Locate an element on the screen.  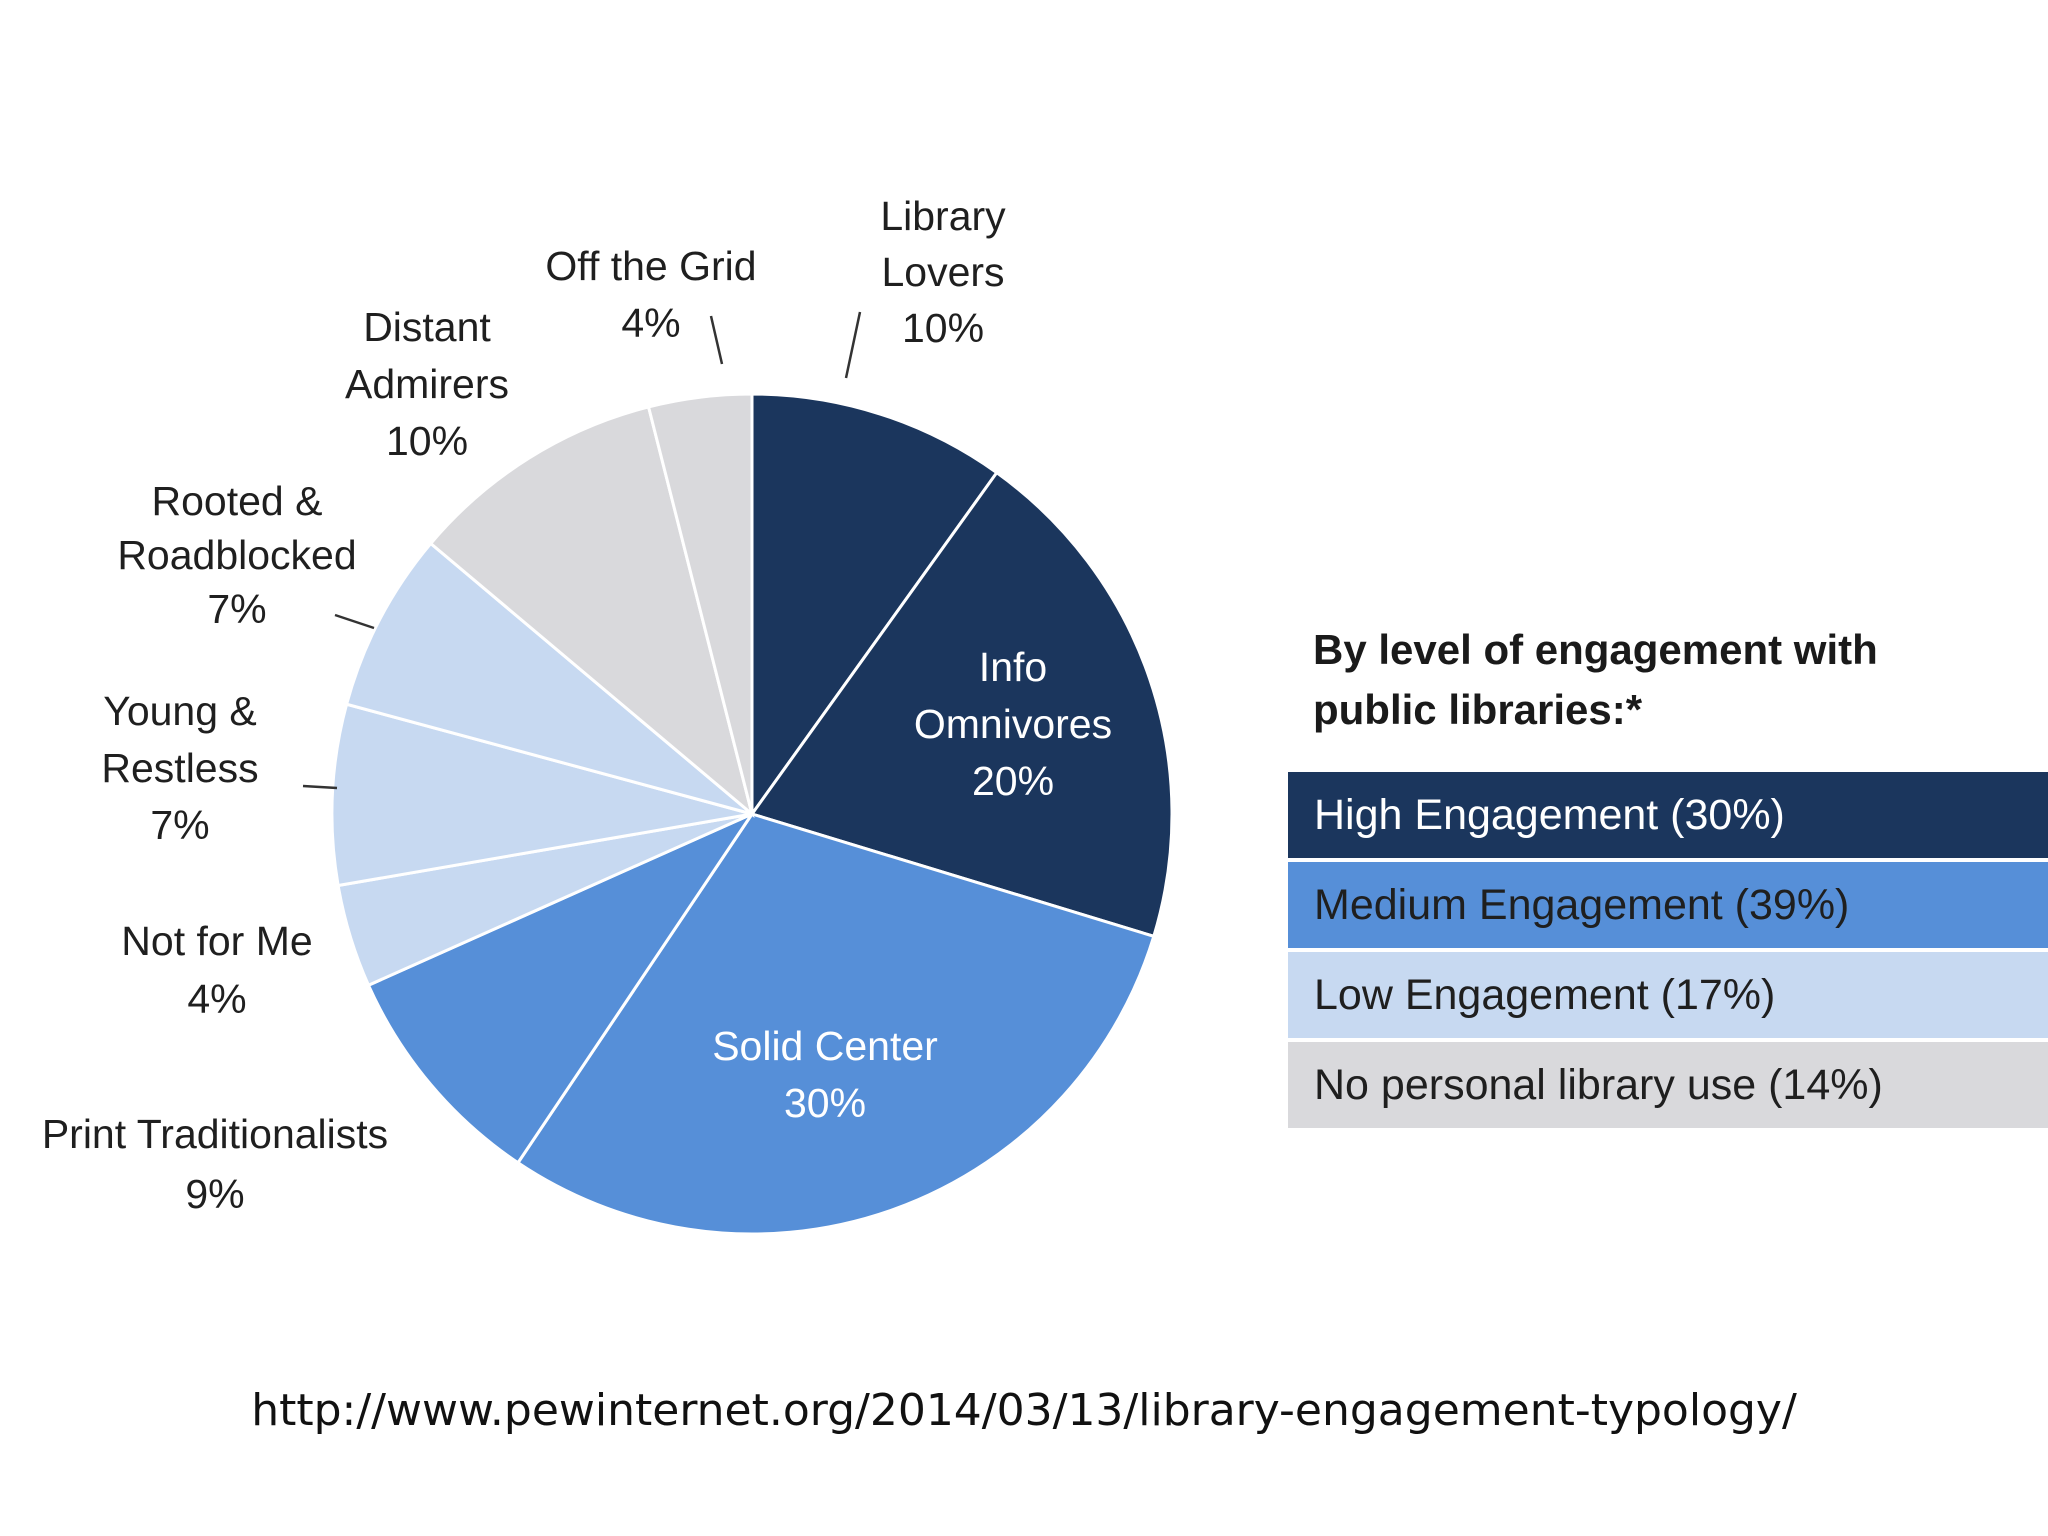
slice-label-print-traditionalists: Print Traditionalists 9% is located at coordinates (215, 1164).